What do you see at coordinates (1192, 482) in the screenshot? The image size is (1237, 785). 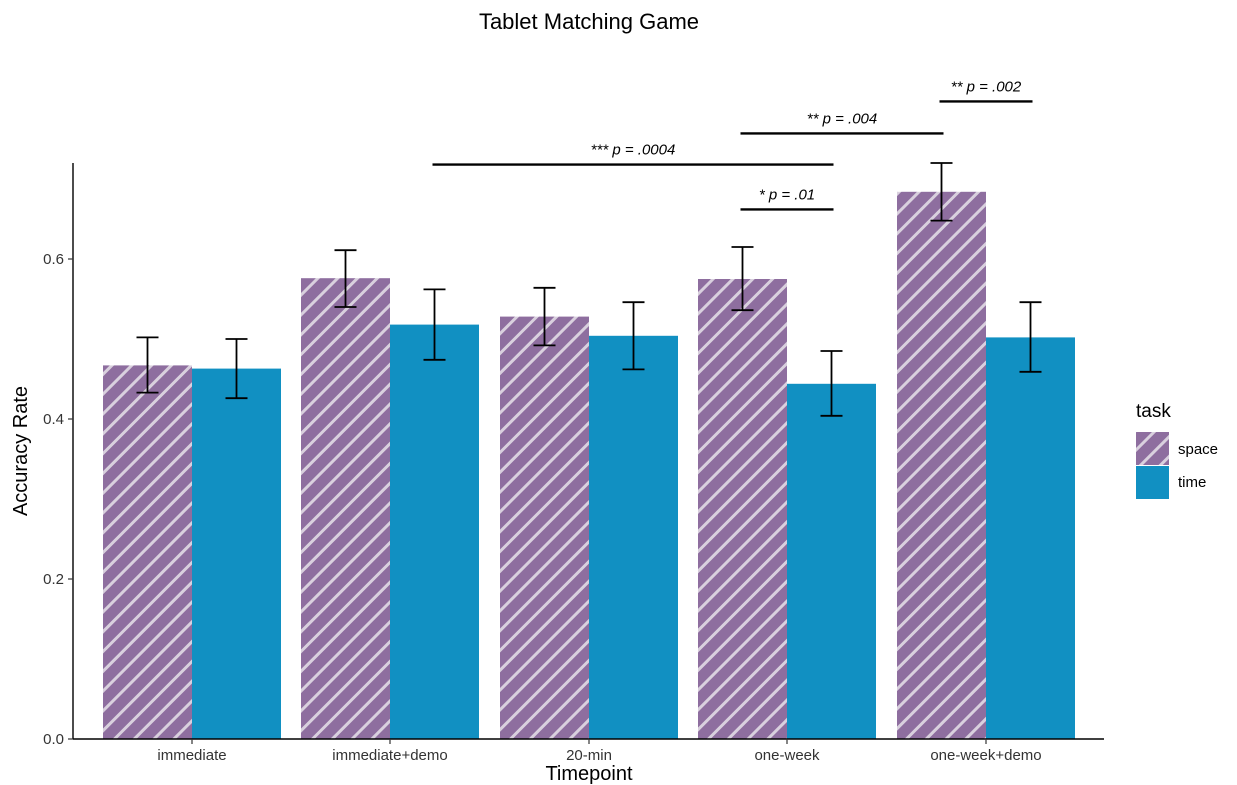 I see `legend-label-time: time` at bounding box center [1192, 482].